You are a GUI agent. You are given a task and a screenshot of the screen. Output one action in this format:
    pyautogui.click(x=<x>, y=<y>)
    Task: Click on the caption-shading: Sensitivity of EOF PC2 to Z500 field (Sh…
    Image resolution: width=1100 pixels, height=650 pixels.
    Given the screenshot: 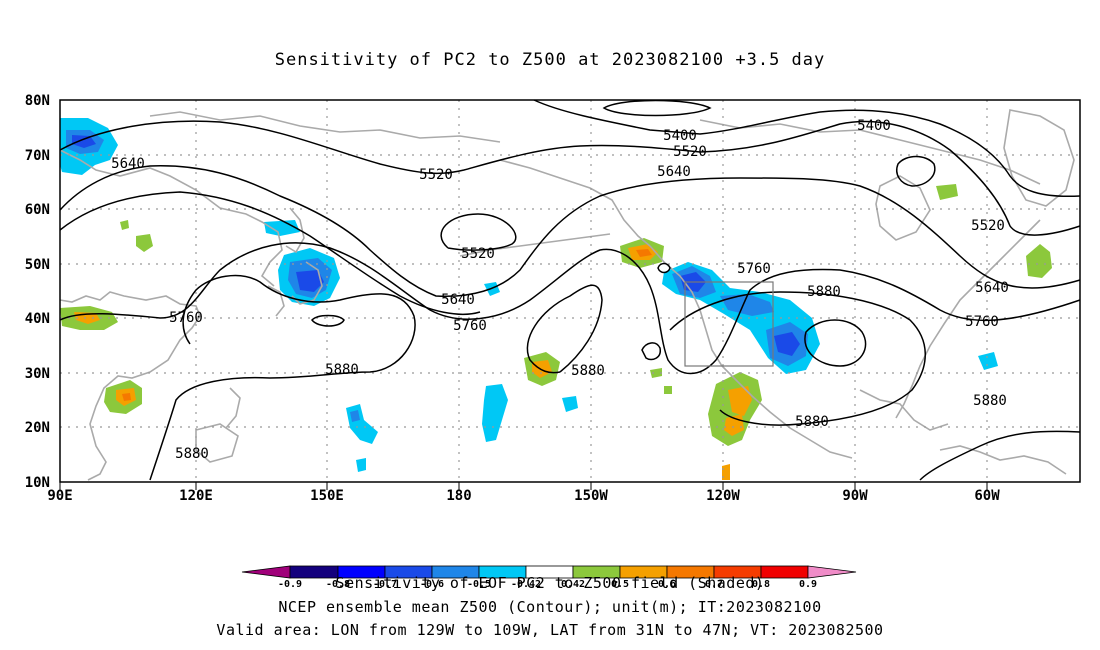 What is the action you would take?
    pyautogui.click(x=550, y=583)
    